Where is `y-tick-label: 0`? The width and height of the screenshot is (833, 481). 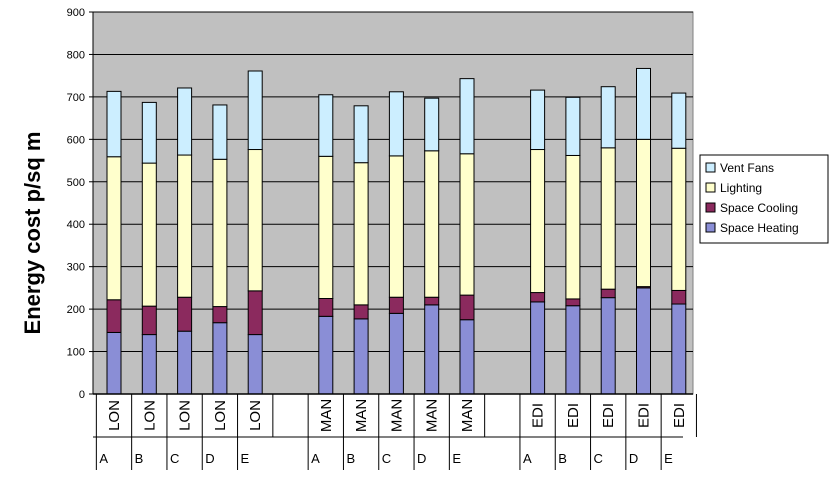
y-tick-label: 0 is located at coordinates (82, 395).